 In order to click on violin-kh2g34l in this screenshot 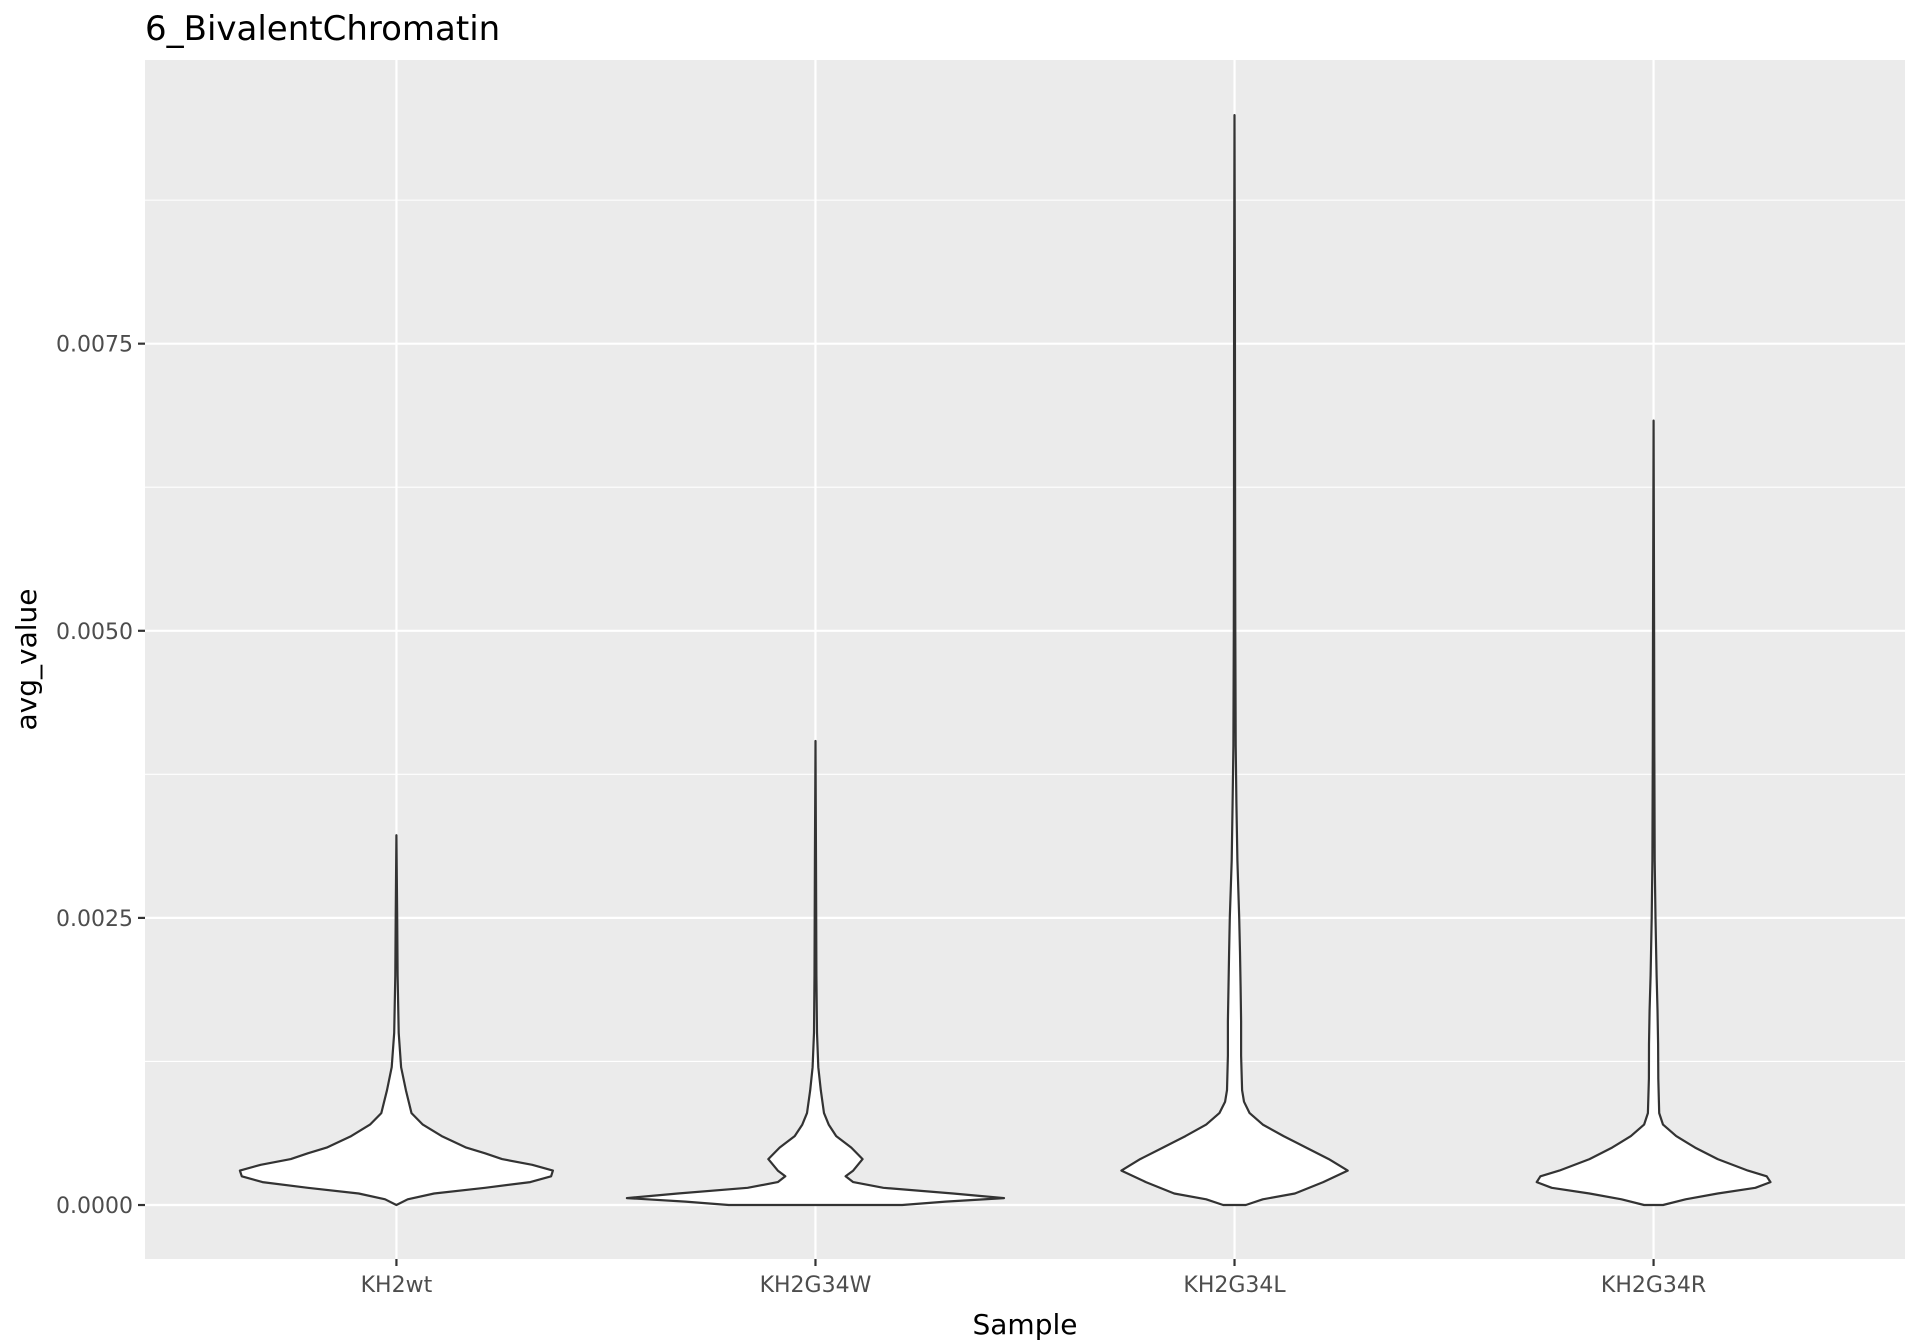, I will do `click(1234, 660)`.